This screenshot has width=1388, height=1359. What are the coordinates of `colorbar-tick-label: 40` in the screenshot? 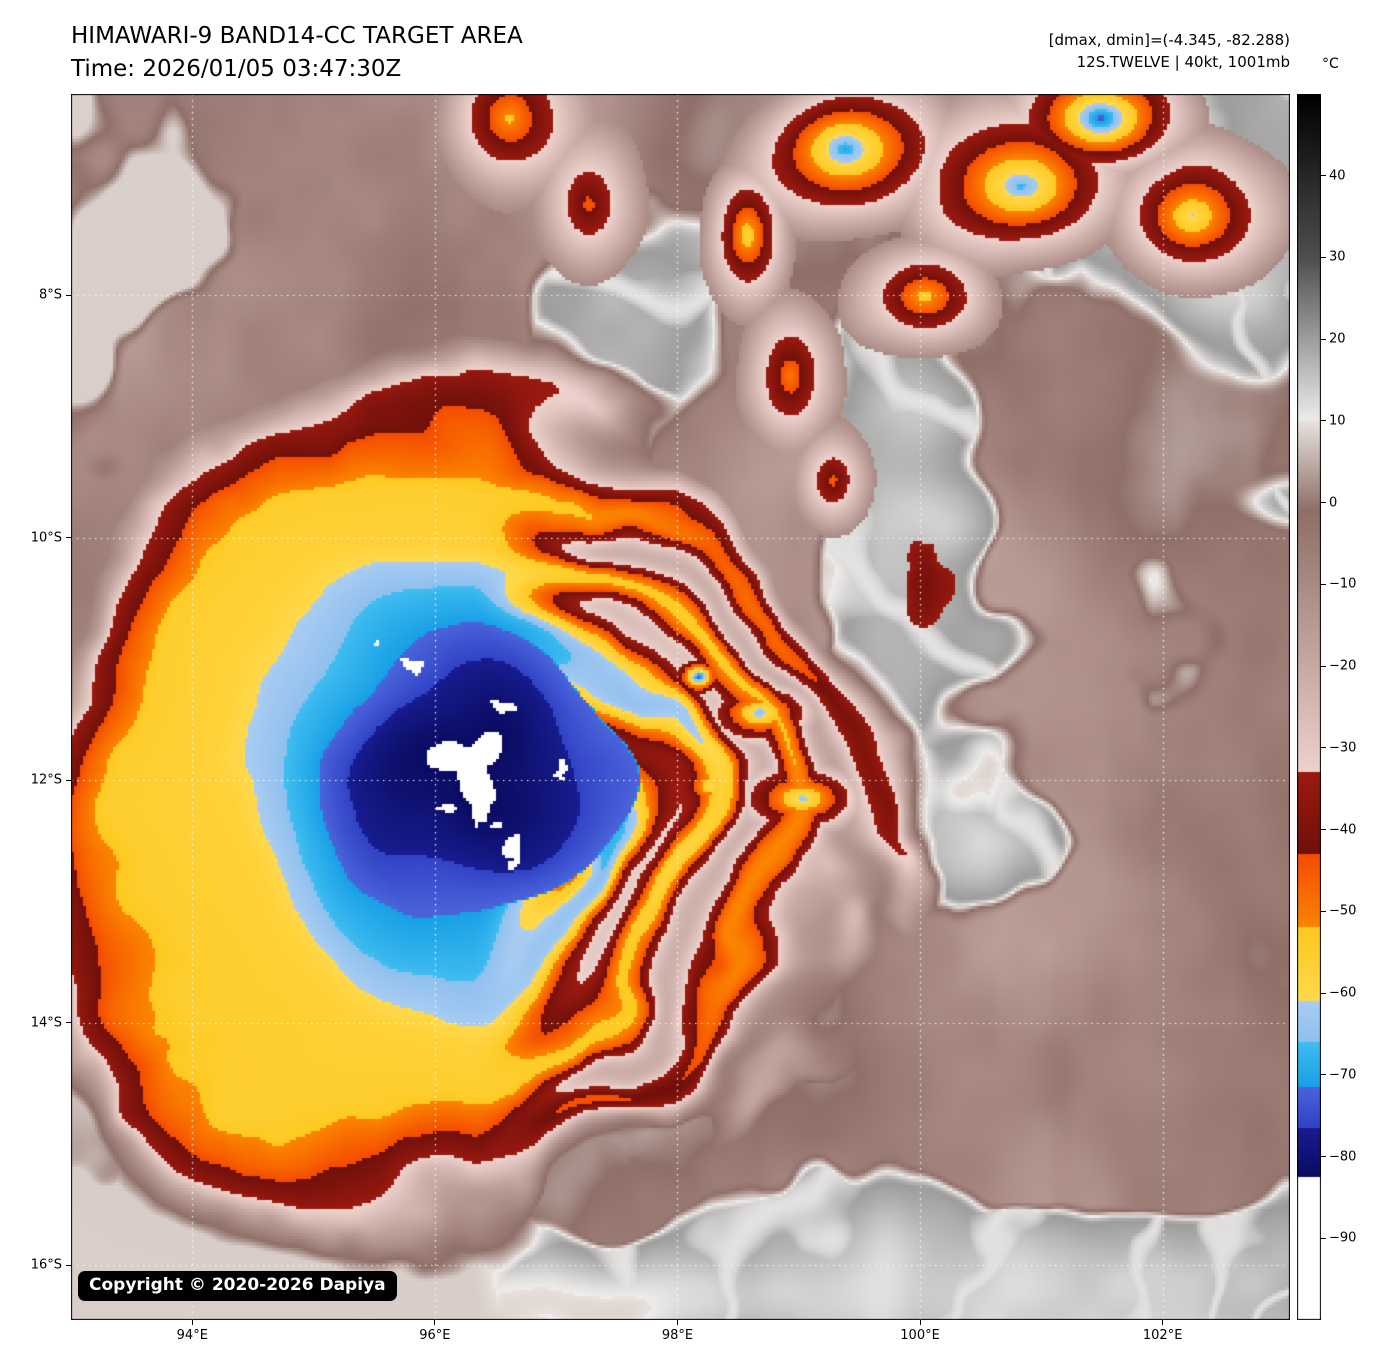 It's located at (1337, 176).